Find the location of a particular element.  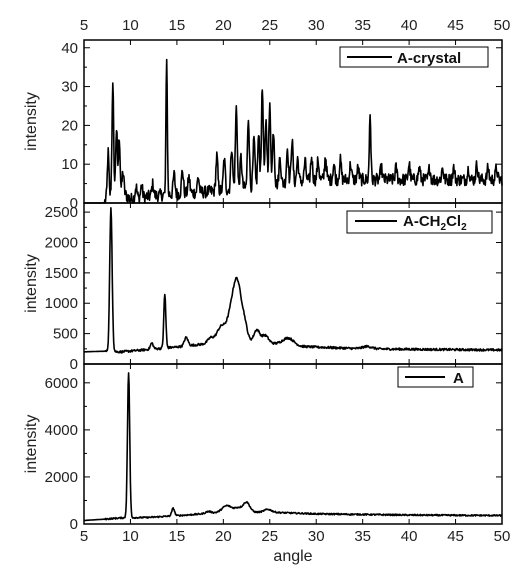

legend-label-a: A is located at coordinates (458, 378).